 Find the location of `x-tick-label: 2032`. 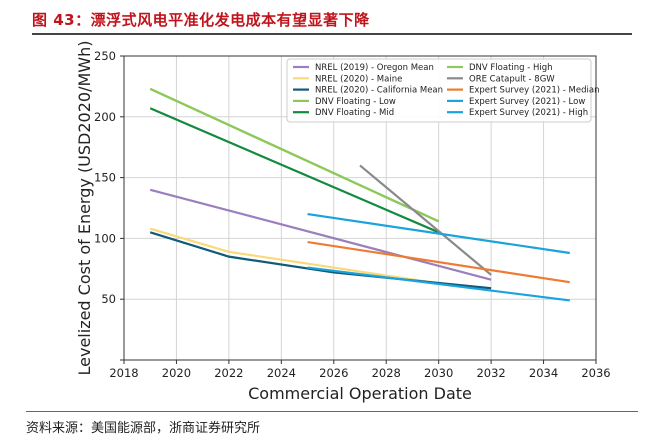

x-tick-label: 2032 is located at coordinates (490, 373).